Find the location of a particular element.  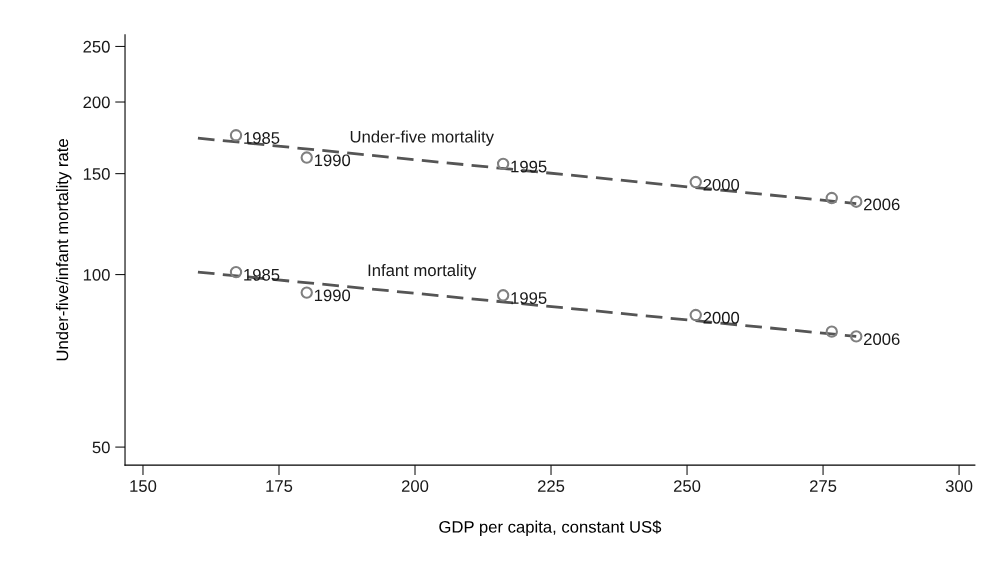

series-label: Infant mortality is located at coordinates (422, 271).